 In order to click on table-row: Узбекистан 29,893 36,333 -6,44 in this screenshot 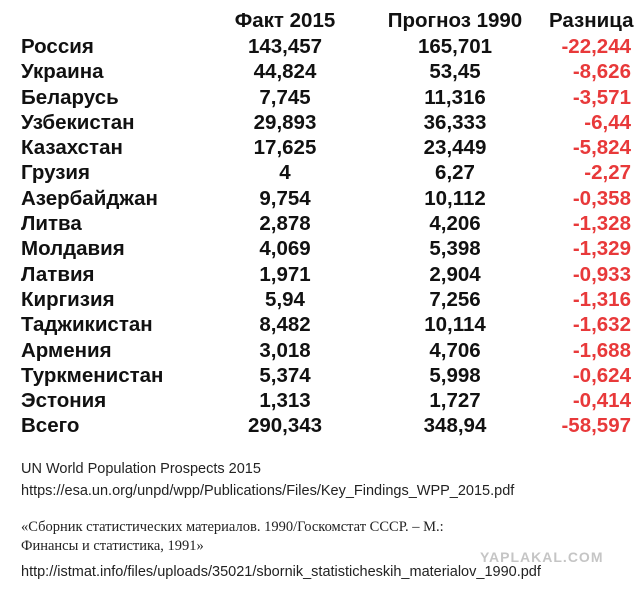, I will do `click(326, 122)`.